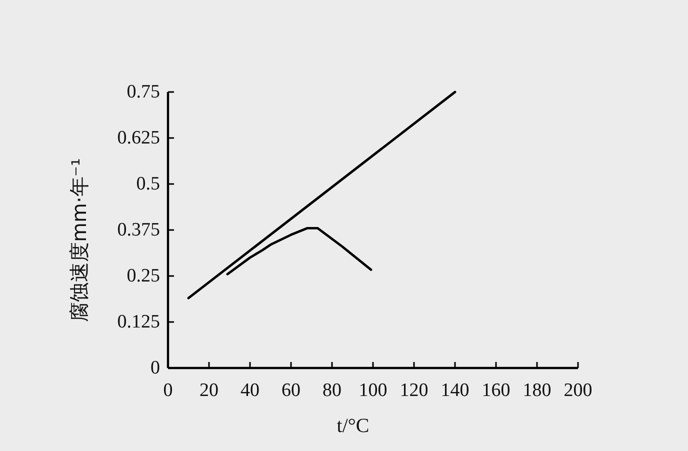  What do you see at coordinates (537, 390) in the screenshot?
I see `x-tick-label: 180` at bounding box center [537, 390].